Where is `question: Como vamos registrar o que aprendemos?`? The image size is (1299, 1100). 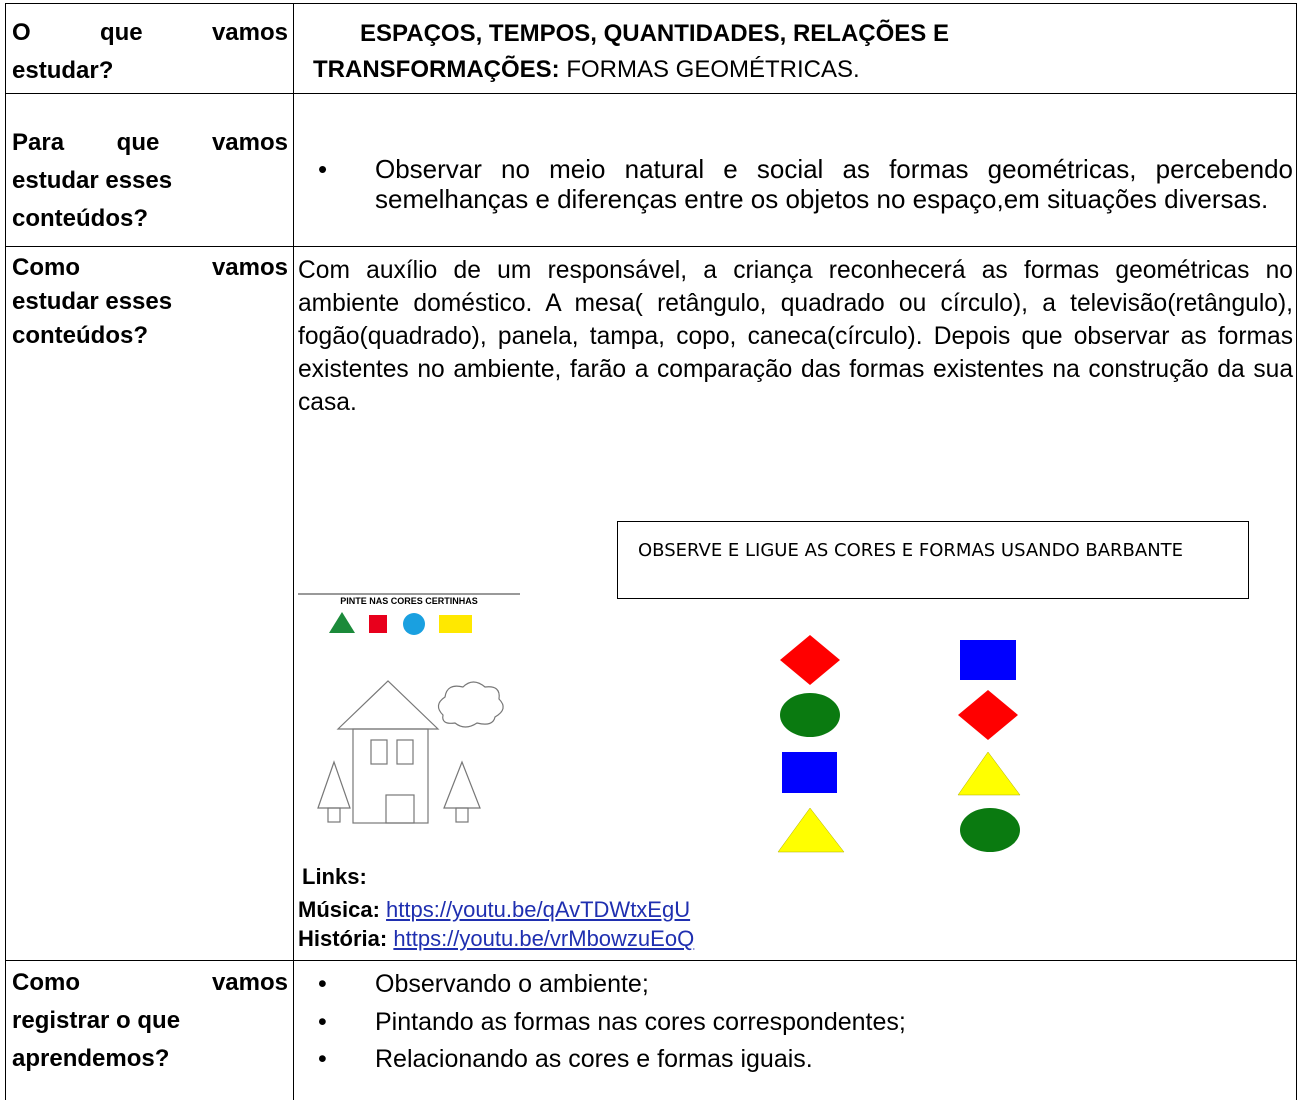 question: Como vamos registrar o que aprendemos? is located at coordinates (150, 1021).